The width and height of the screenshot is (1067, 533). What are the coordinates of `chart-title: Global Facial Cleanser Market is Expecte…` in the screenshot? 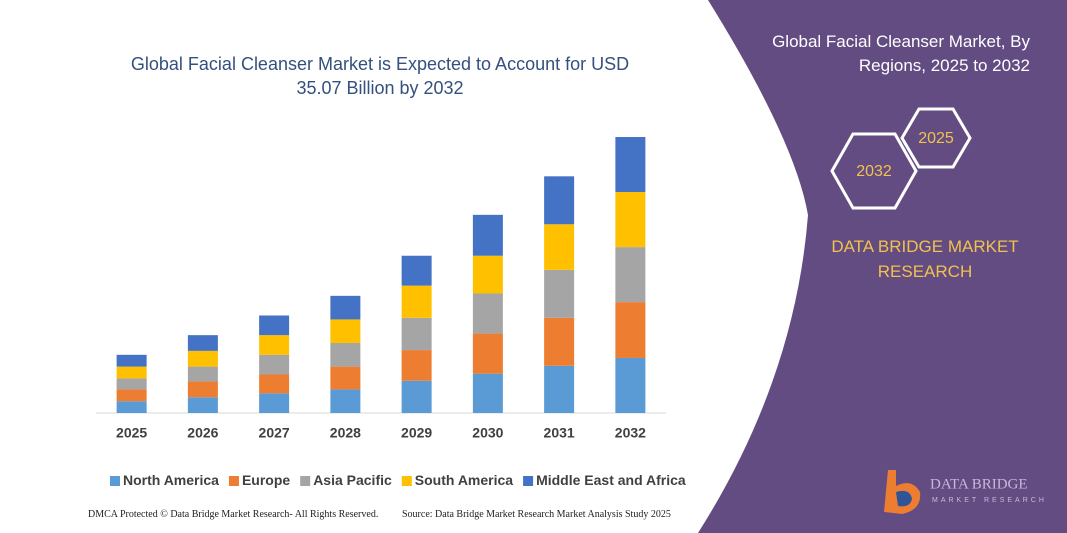 It's located at (380, 76).